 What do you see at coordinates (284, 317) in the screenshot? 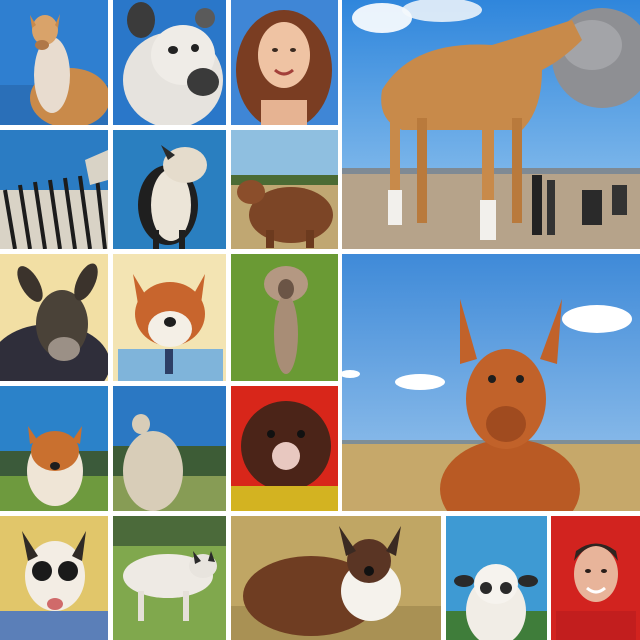
I see `poodle-grass-photo` at bounding box center [284, 317].